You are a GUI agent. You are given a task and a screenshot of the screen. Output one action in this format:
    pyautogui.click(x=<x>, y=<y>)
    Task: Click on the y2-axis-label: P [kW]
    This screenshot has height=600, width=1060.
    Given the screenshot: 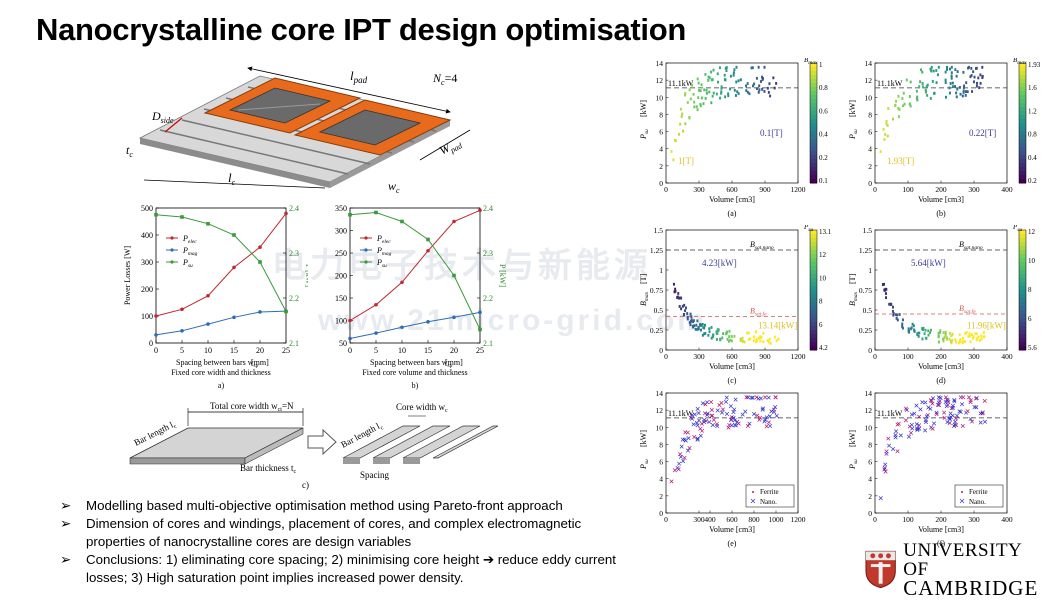 What is the action you would take?
    pyautogui.click(x=502, y=275)
    